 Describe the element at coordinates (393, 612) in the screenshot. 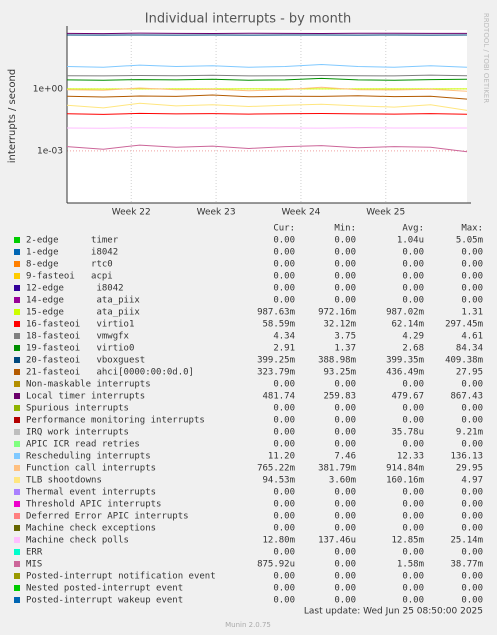

I see `last-update: Last update: Wed Jun 25 08:50:00 2025` at that location.